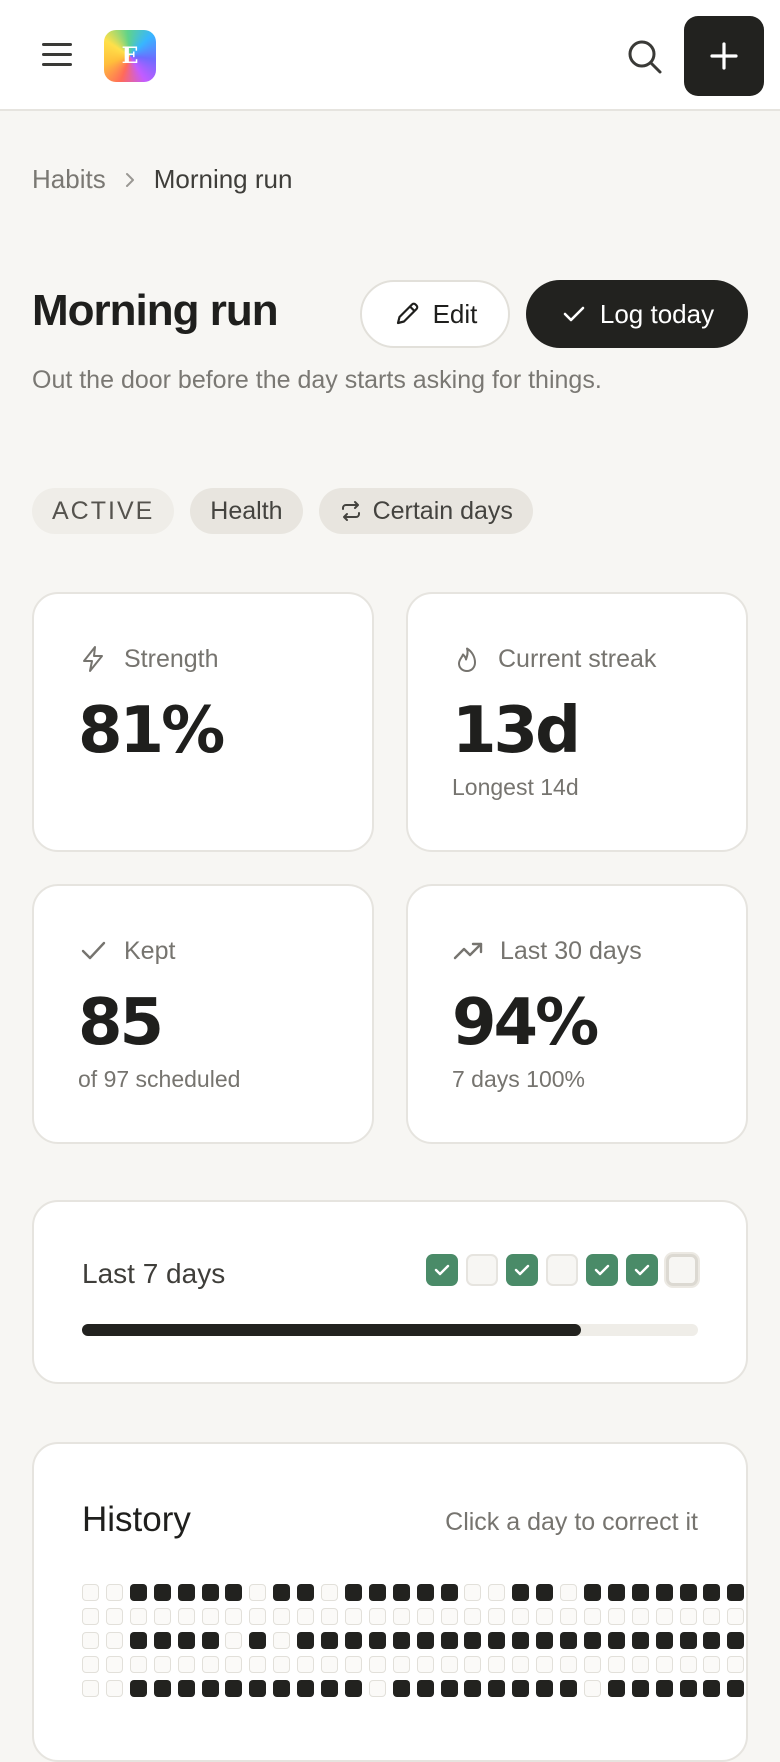 The width and height of the screenshot is (780, 1762). Describe the element at coordinates (425, 511) in the screenshot. I see `frequency-tag: Certain days` at that location.